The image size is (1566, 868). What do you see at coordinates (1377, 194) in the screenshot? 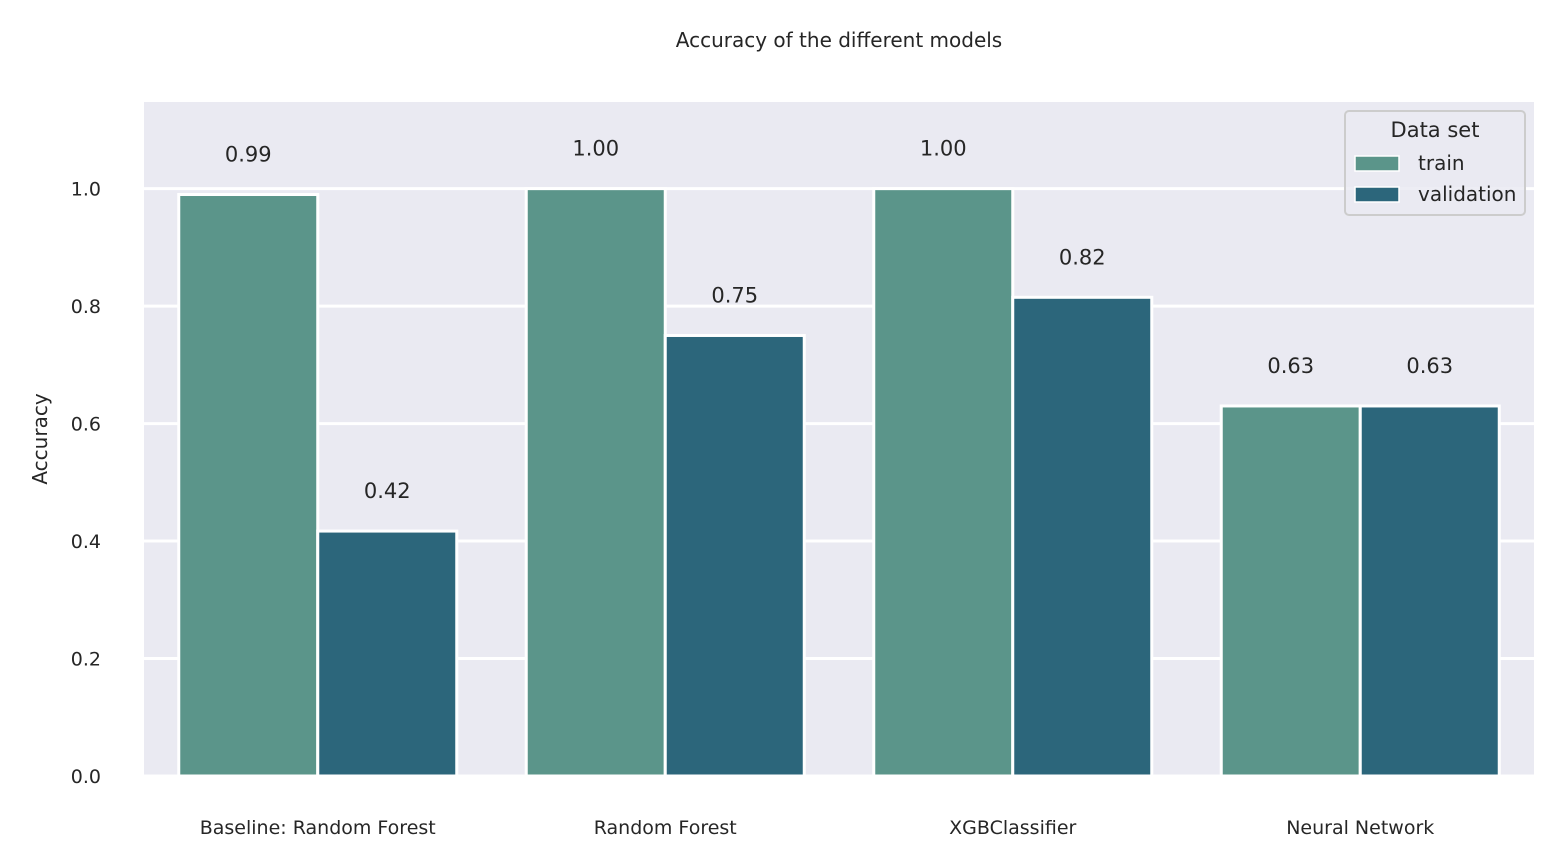
I see `legend-swatch-validation` at bounding box center [1377, 194].